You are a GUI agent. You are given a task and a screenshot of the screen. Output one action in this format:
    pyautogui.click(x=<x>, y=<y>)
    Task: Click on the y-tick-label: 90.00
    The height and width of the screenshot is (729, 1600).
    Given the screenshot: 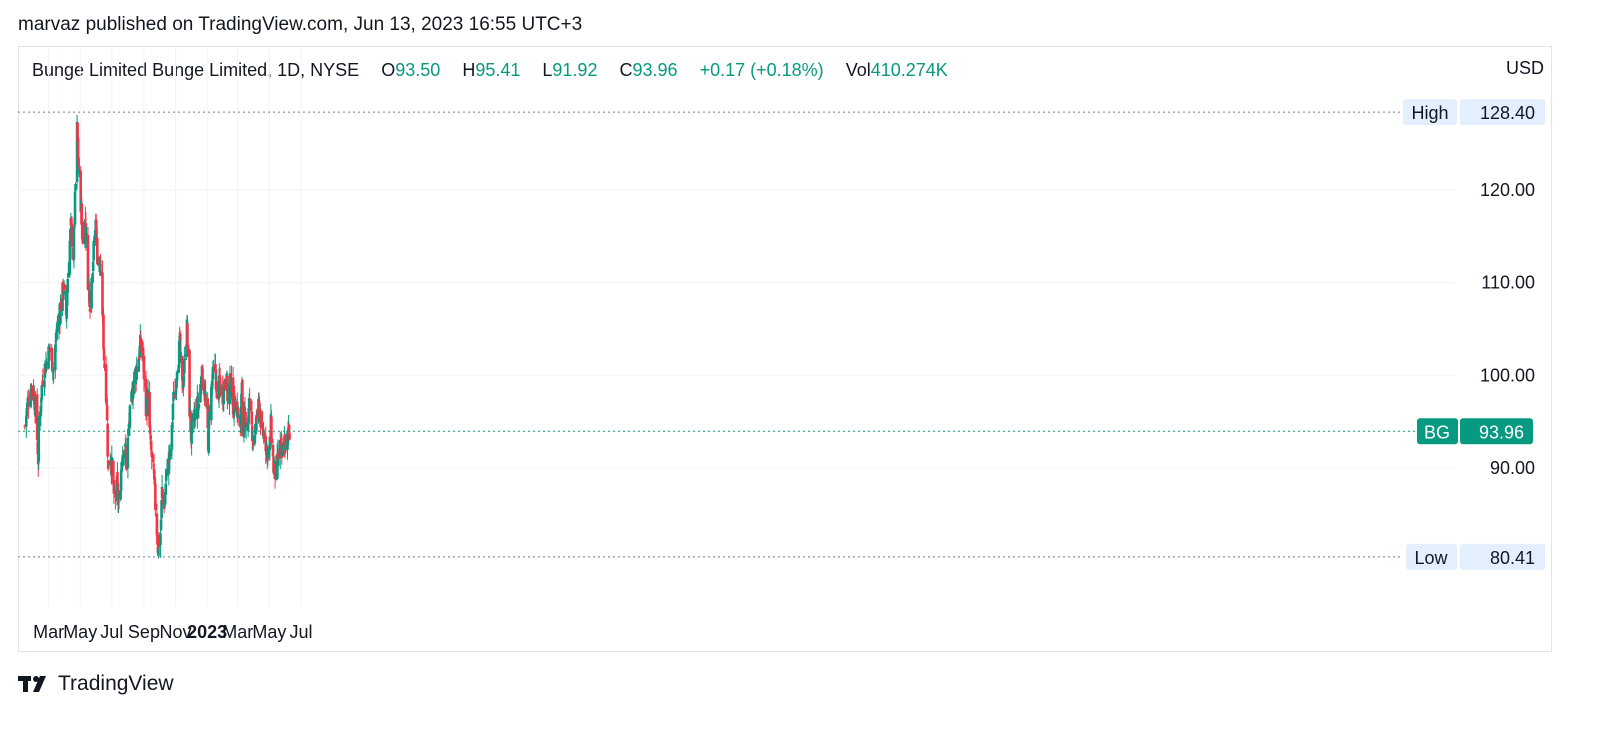 What is the action you would take?
    pyautogui.click(x=1512, y=468)
    